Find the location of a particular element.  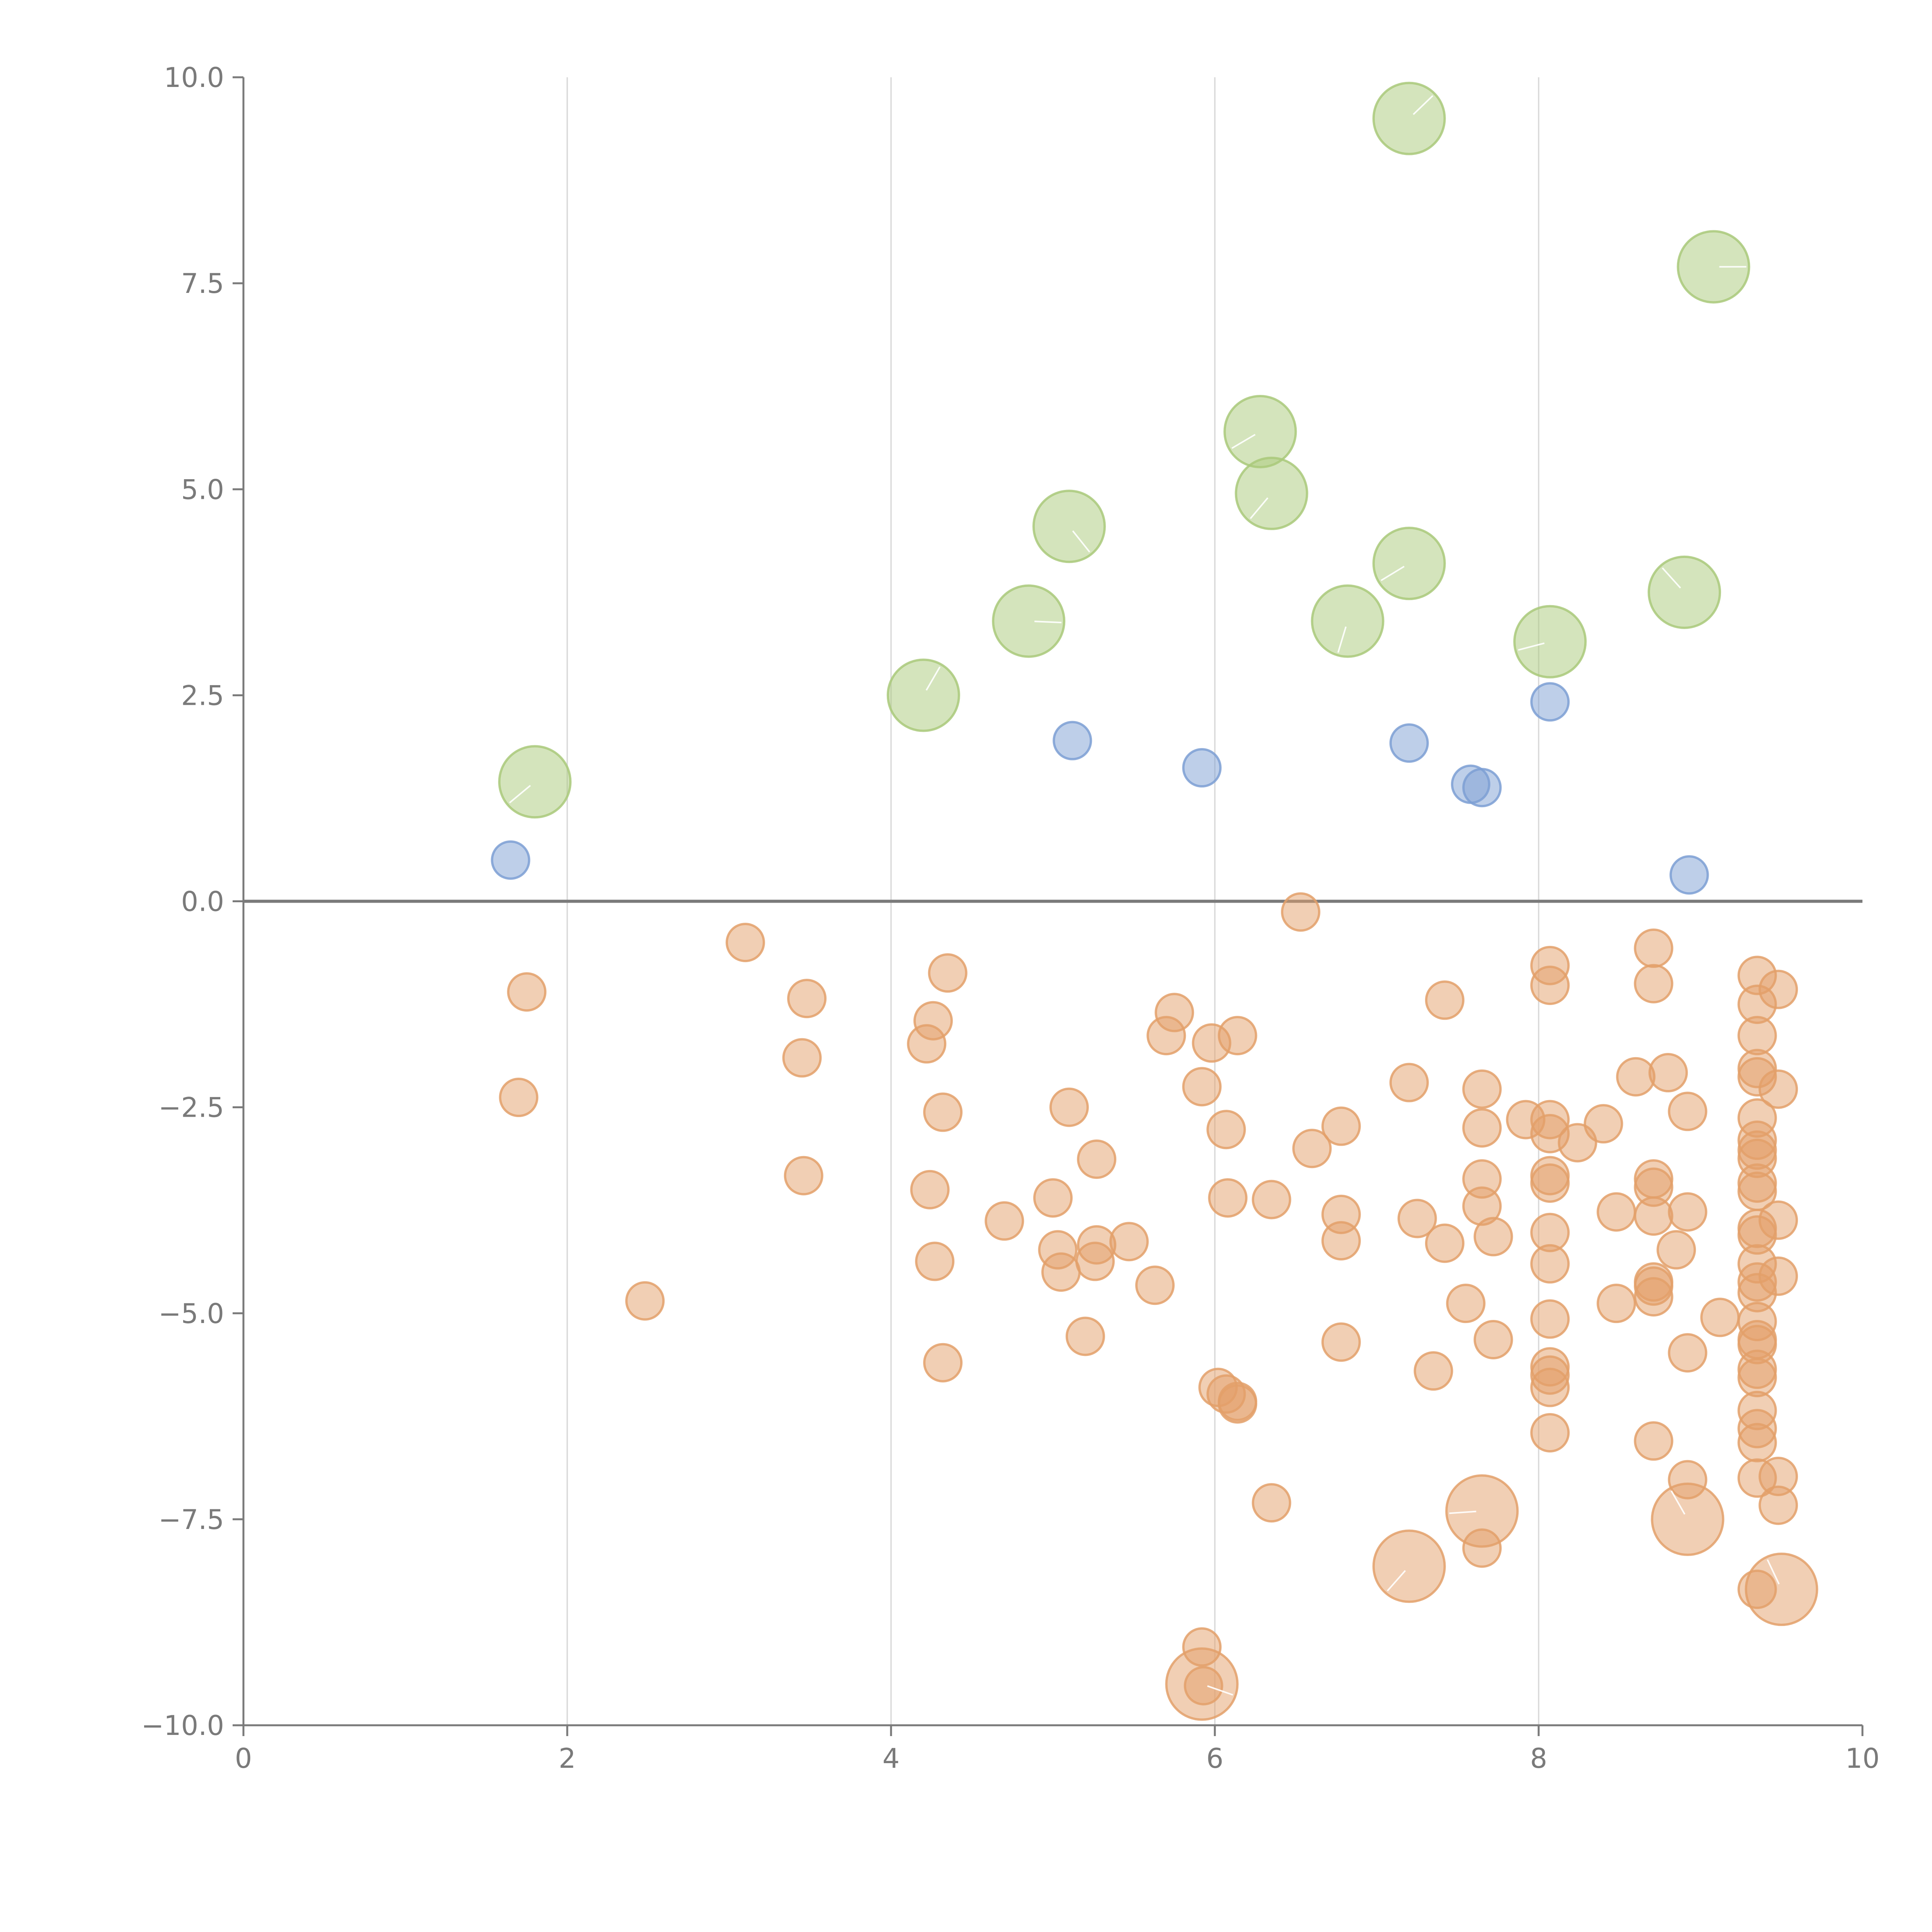

y-tick-label: 7.5 is located at coordinates (202, 284).